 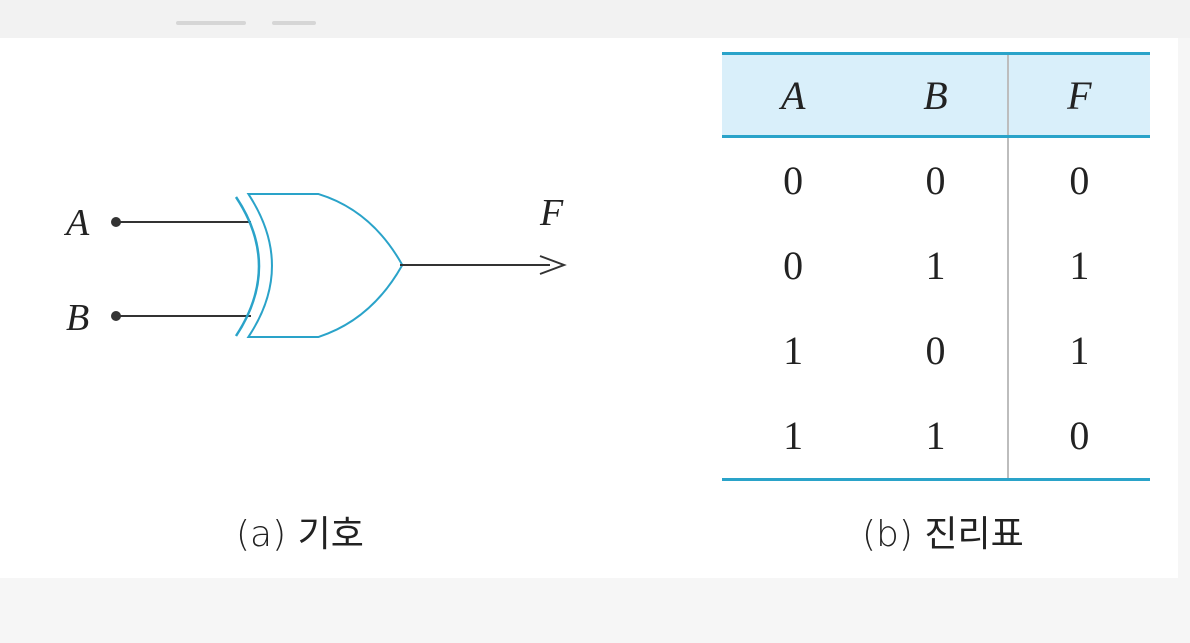 What do you see at coordinates (943, 534) in the screenshot?
I see `truth-table-caption: (b) 진리표` at bounding box center [943, 534].